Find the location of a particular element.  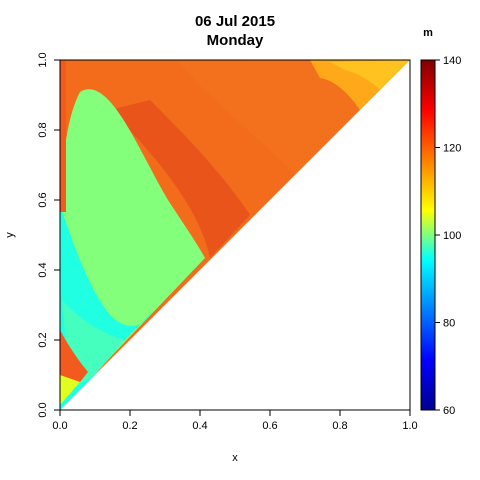

x-tick-label-1: 0.2 is located at coordinates (129, 426).